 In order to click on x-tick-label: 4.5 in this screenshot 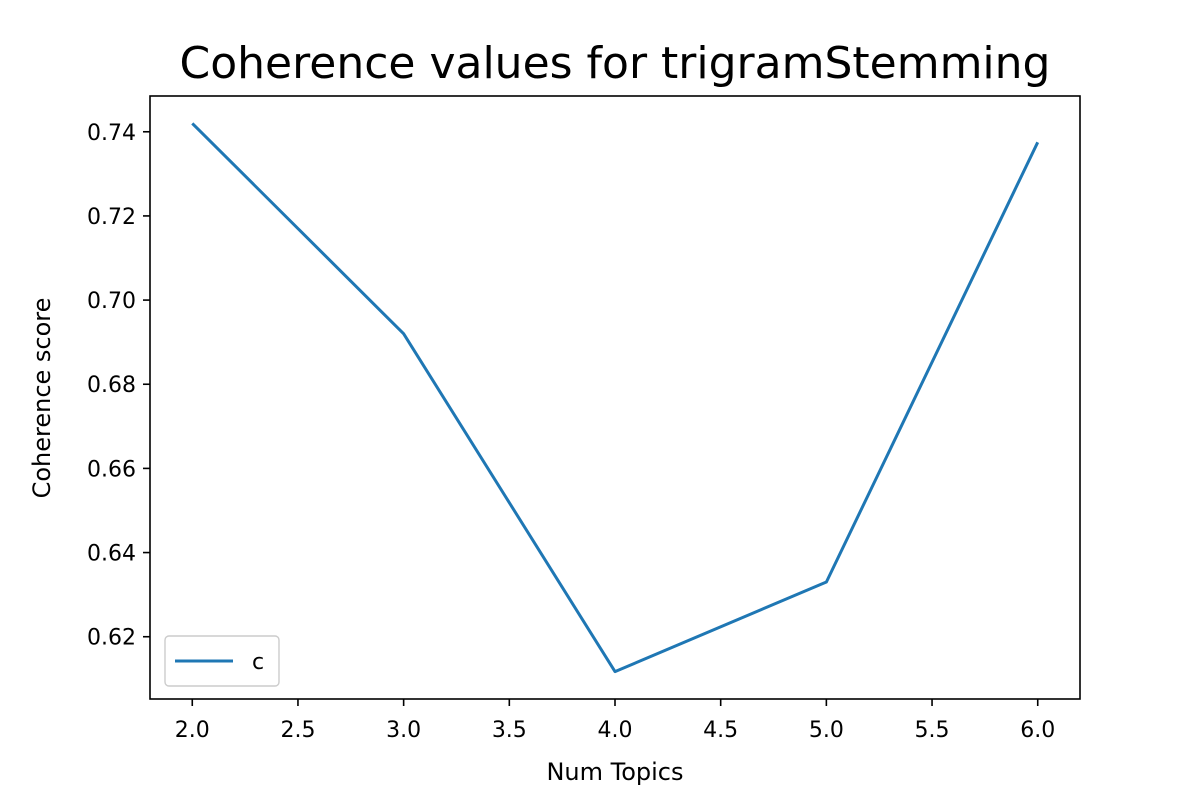, I will do `click(720, 730)`.